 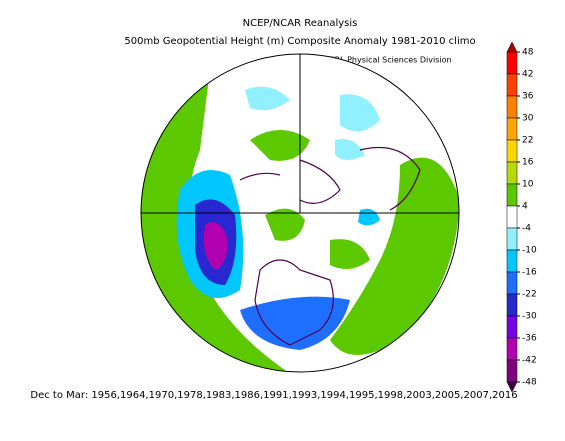 I want to click on colorbar-label: 16, so click(x=528, y=163).